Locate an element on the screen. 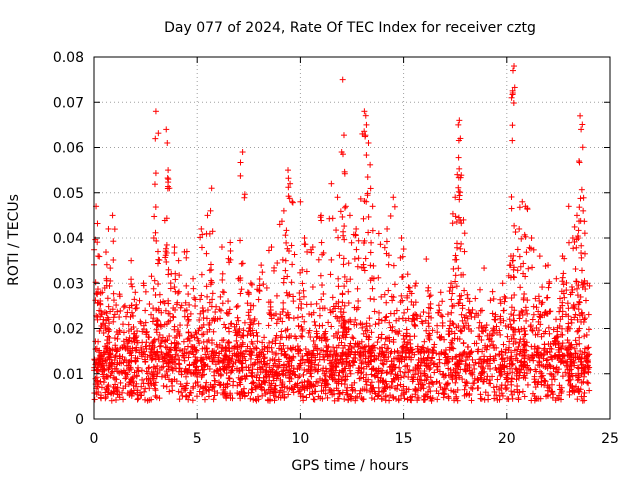 The image size is (640, 480). y-tick-label: 0.03 is located at coordinates (68, 284).